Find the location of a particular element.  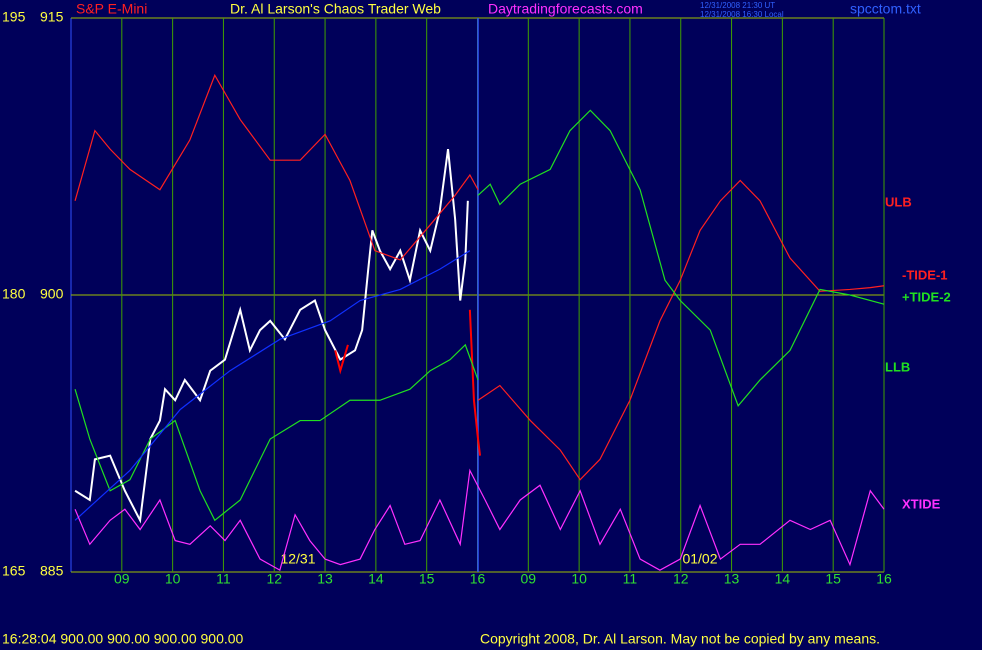

site: Daytradingforecasts.com is located at coordinates (565, 9).